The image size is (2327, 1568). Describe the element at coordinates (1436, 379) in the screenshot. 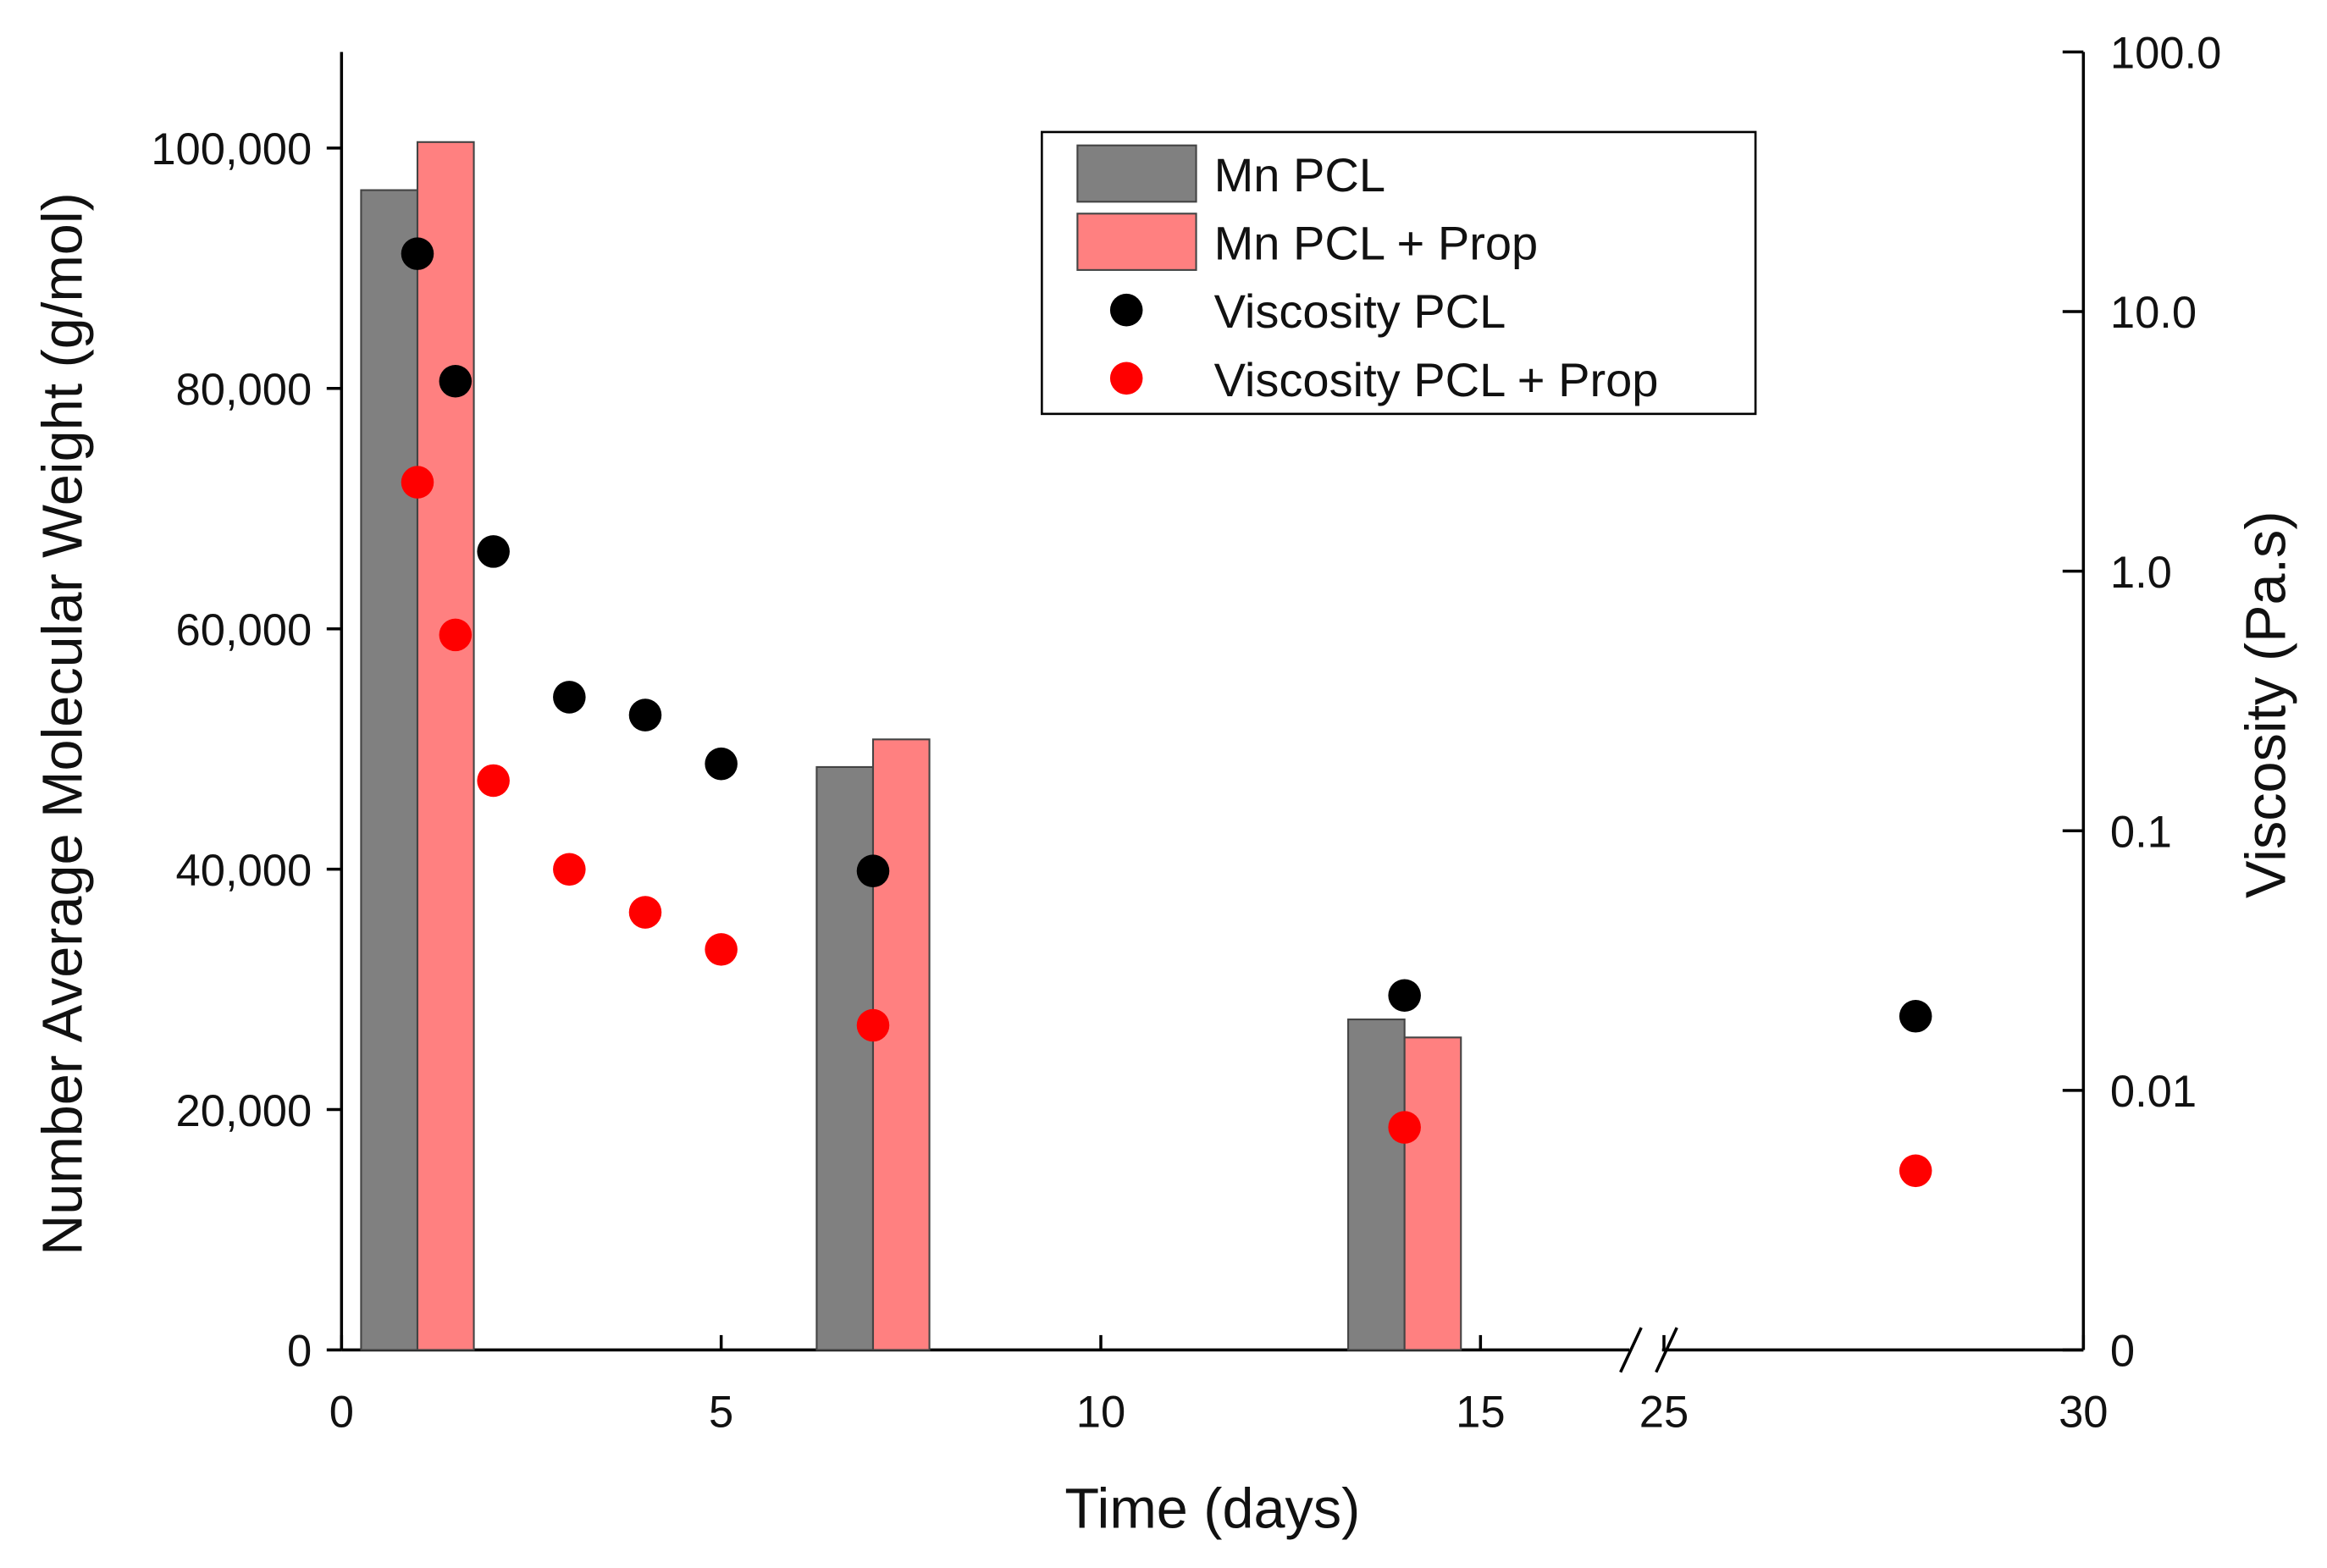

I see `legend-label: Viscosity PCL + Prop` at that location.